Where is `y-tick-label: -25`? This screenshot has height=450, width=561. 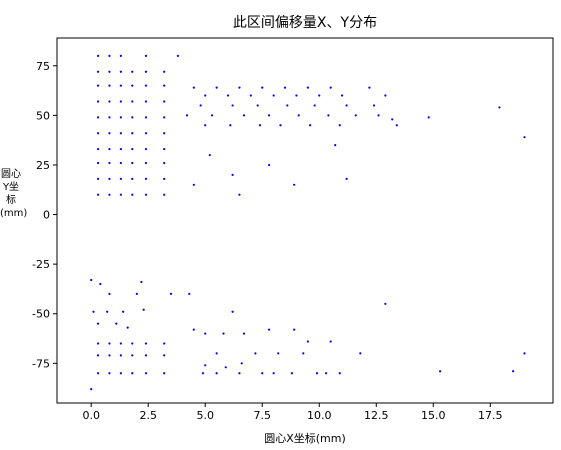
y-tick-label: -25 is located at coordinates (41, 264).